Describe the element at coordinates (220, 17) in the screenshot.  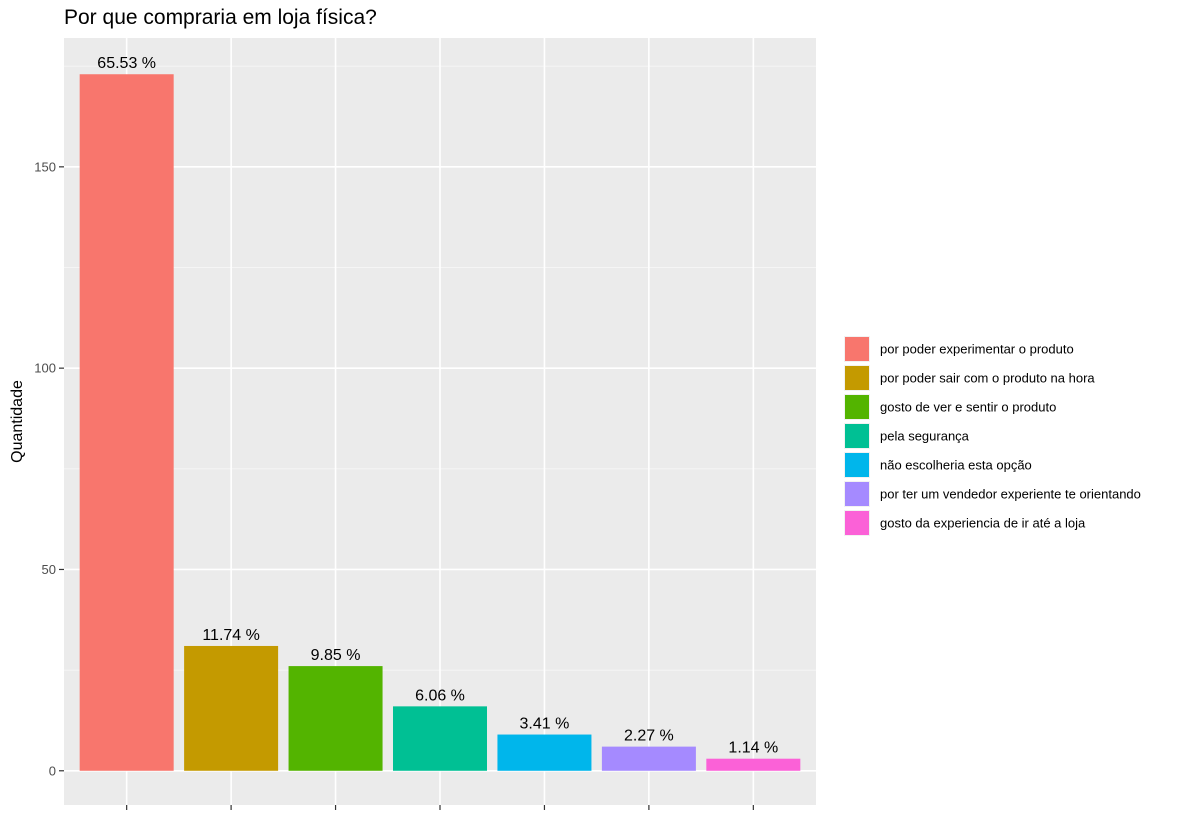
I see `chart-title: Por que compraria em loja física?` at that location.